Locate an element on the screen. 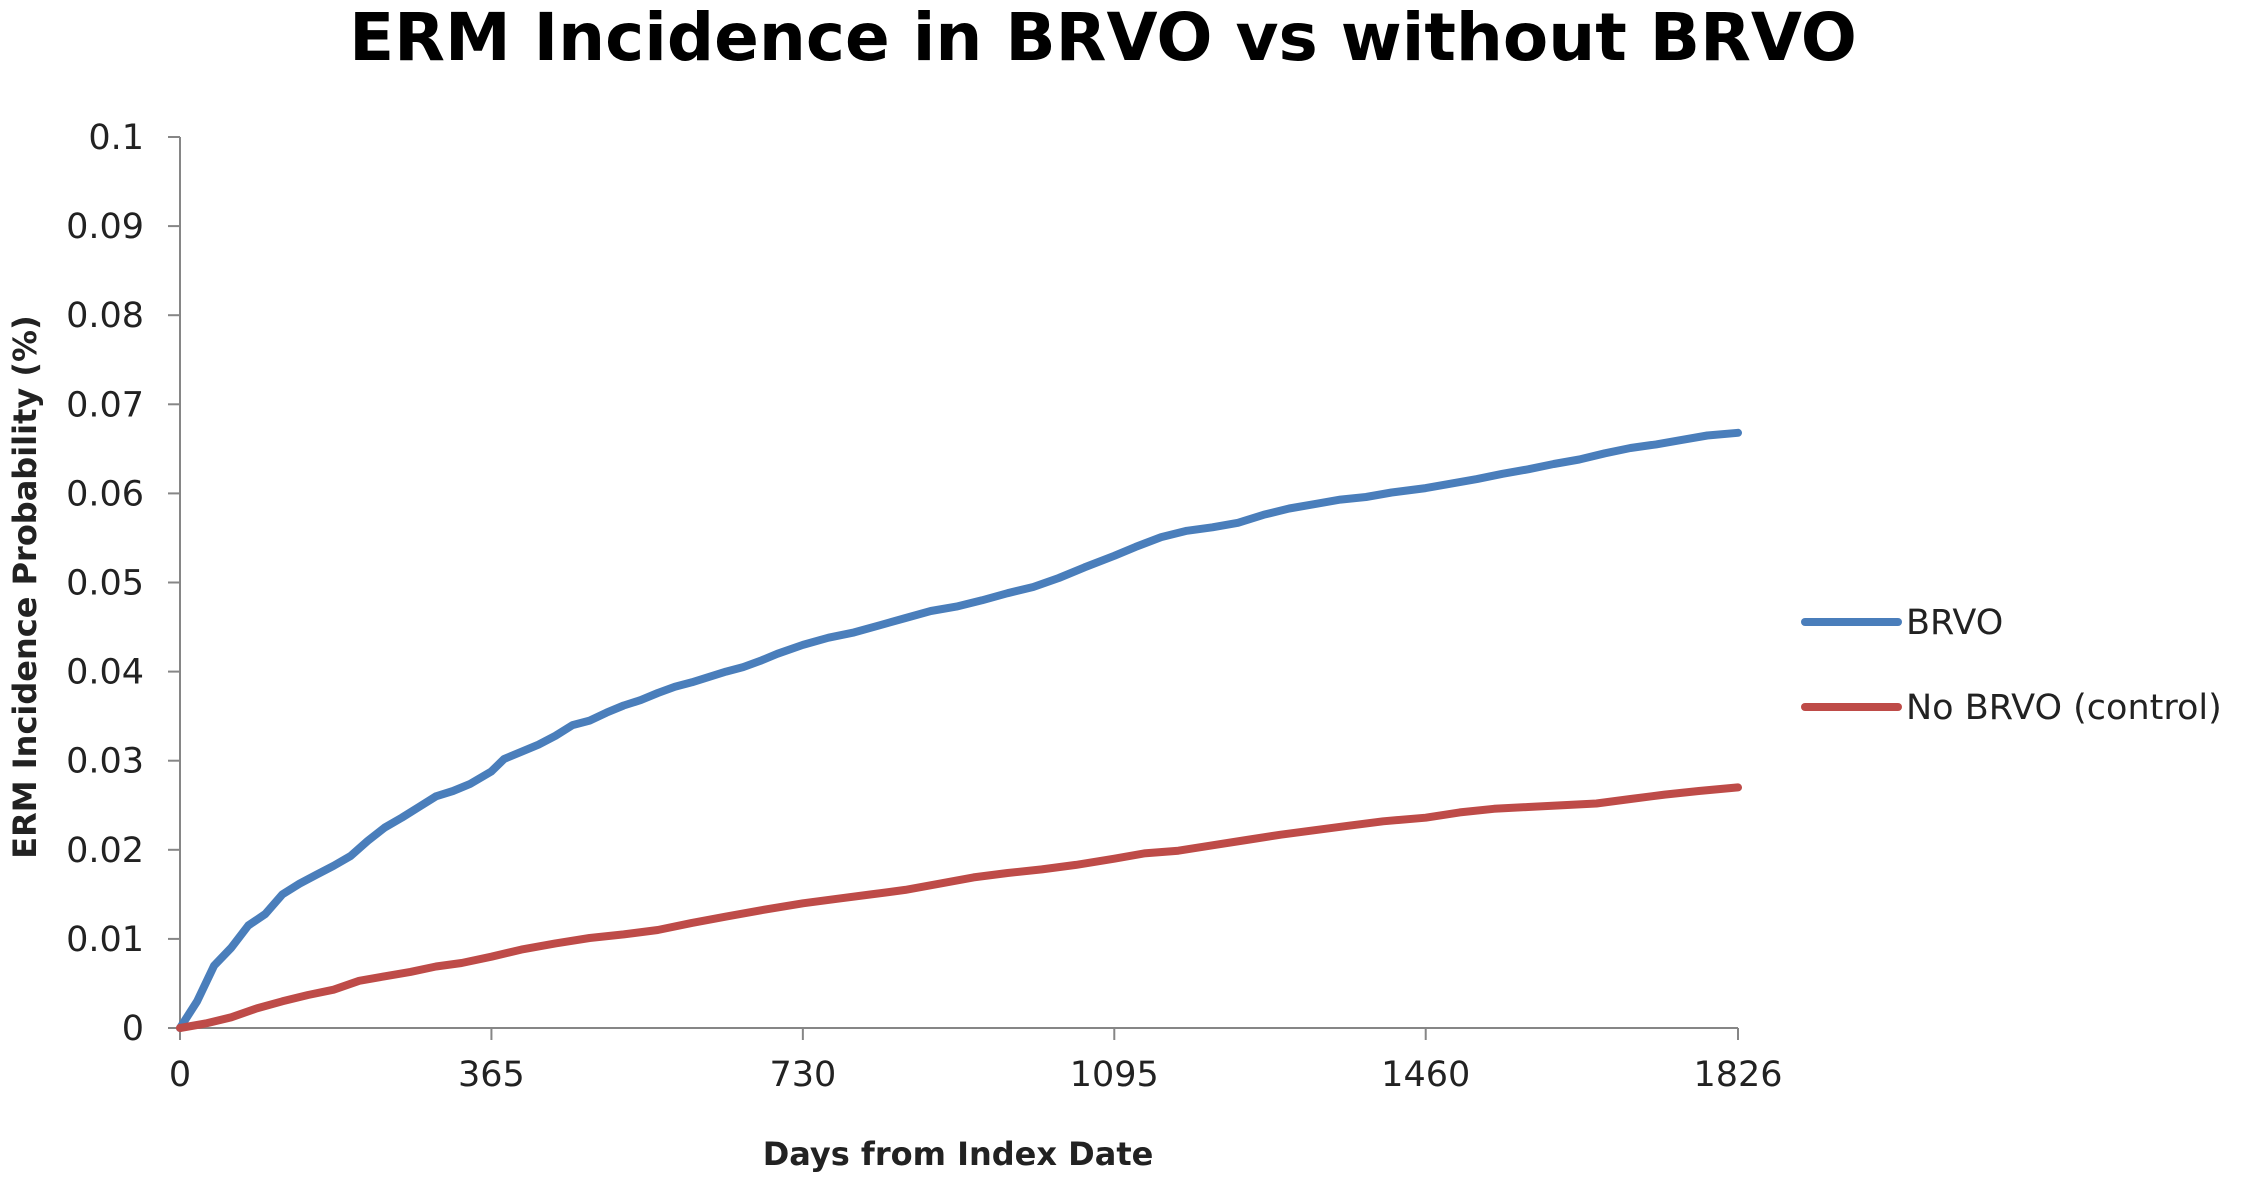 The image size is (2246, 1183). y-tick-label: 0.05 is located at coordinates (105, 584).